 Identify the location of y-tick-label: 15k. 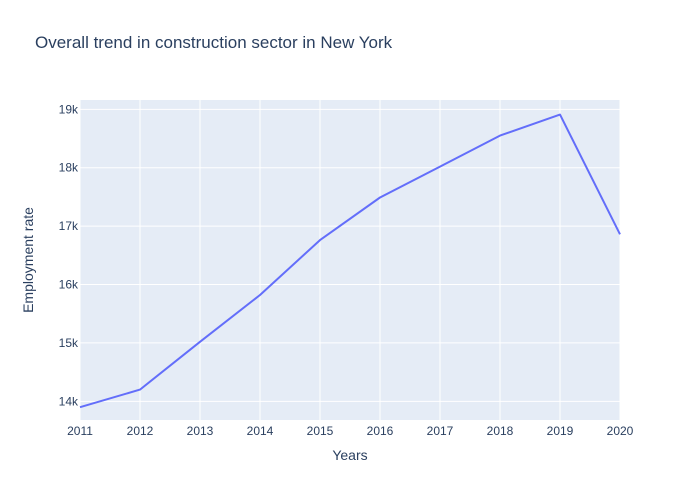
(69, 343).